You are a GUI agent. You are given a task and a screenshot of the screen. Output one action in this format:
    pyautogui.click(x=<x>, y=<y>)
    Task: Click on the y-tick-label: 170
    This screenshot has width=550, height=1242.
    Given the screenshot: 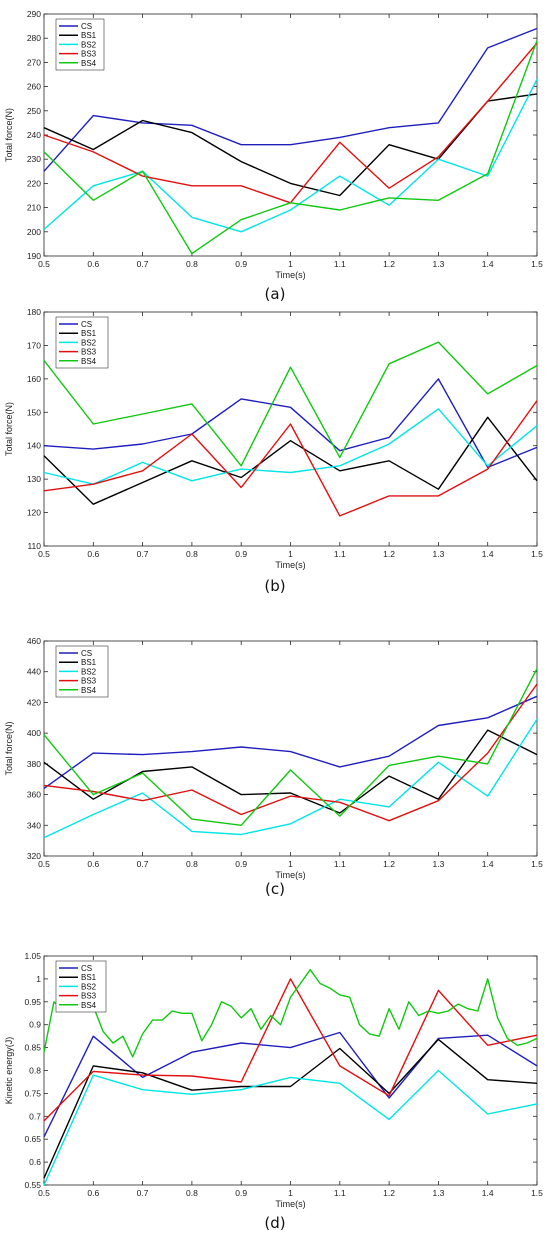 What is the action you would take?
    pyautogui.click(x=34, y=345)
    